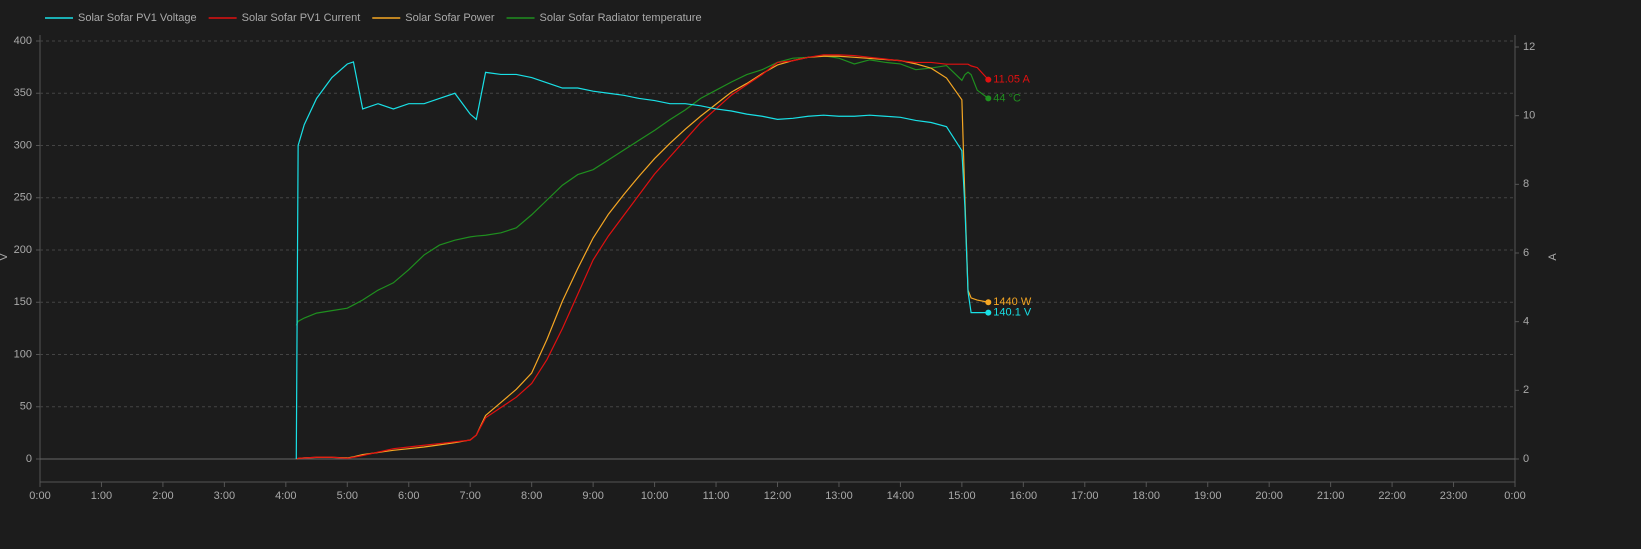  What do you see at coordinates (408, 496) in the screenshot?
I see `x-tick-label: 6:00` at bounding box center [408, 496].